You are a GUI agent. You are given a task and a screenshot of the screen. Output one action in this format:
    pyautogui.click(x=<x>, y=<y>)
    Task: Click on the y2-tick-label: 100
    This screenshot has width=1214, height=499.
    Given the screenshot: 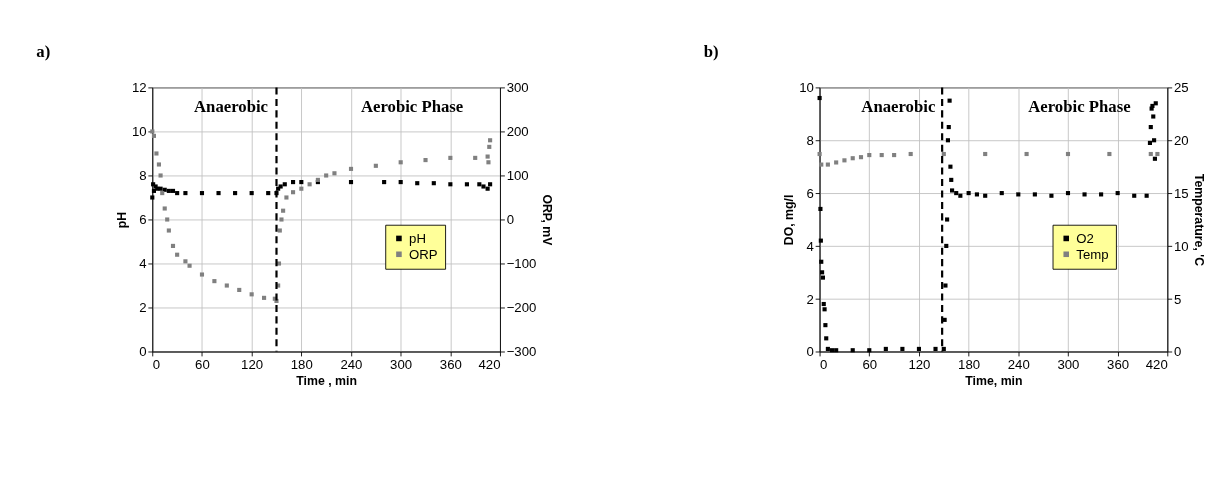 What is the action you would take?
    pyautogui.click(x=517, y=176)
    